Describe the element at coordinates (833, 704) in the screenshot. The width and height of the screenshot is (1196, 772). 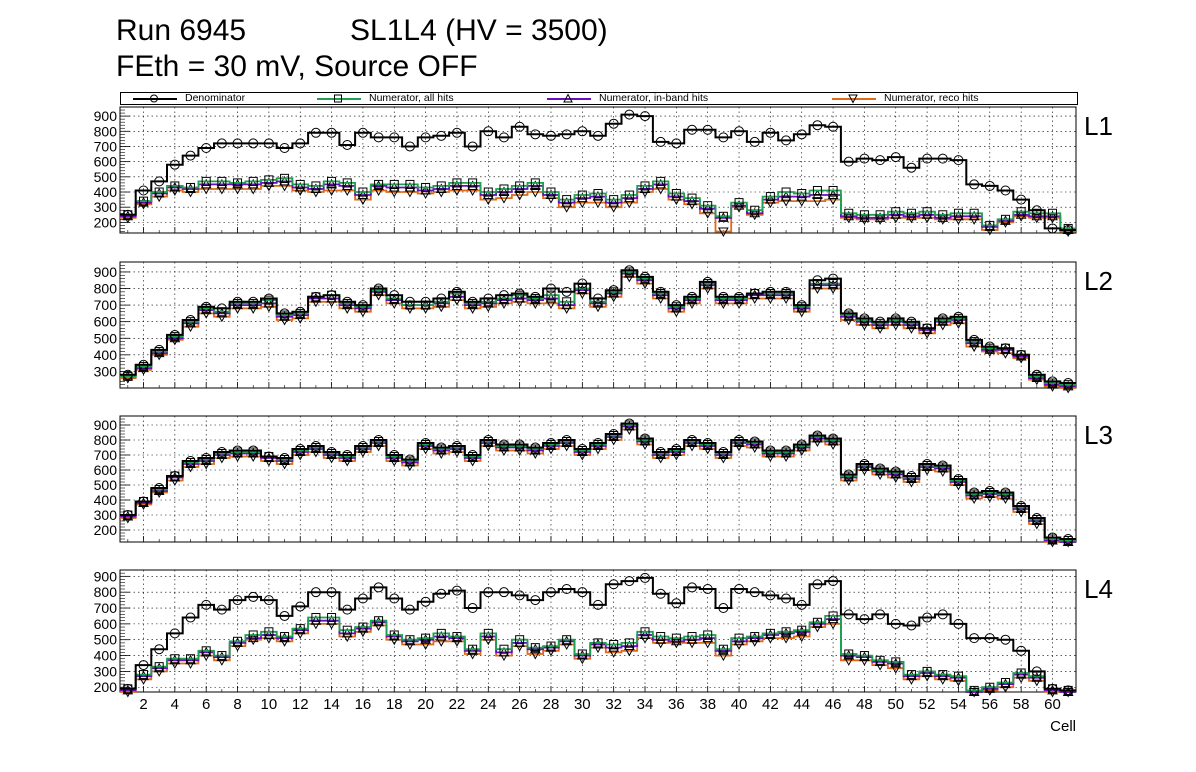
I see `x-tick-label: 46` at that location.